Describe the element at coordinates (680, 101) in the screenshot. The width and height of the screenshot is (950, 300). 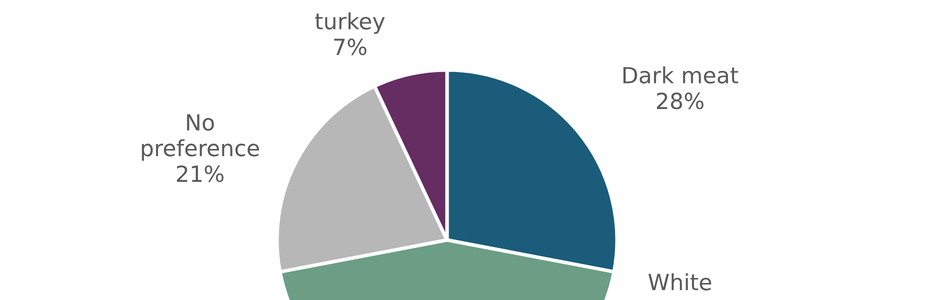
I see `data-label: 28%` at that location.